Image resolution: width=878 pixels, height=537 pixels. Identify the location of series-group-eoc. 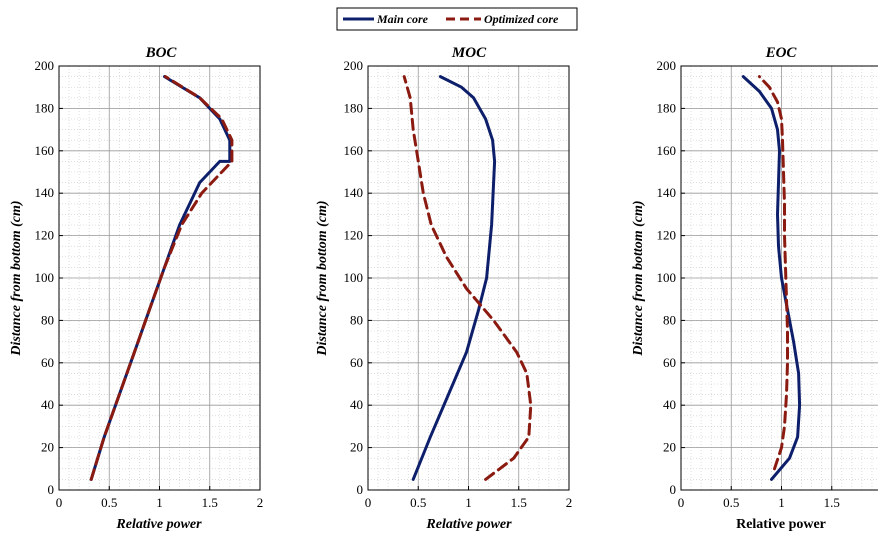
(771, 278).